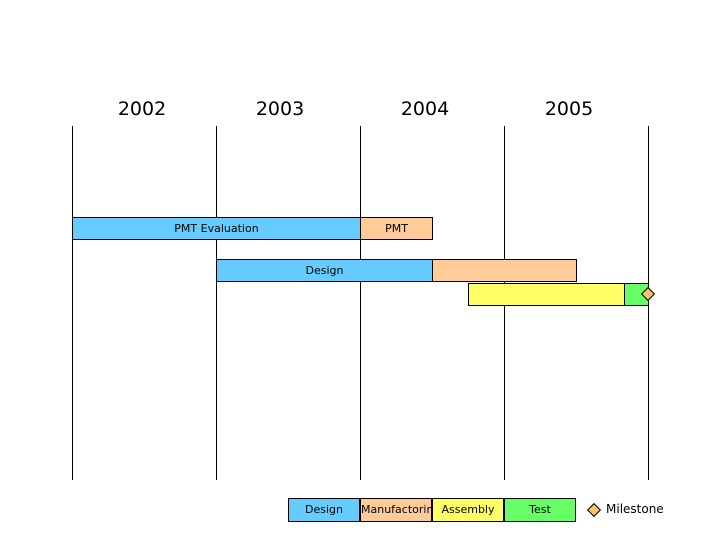  What do you see at coordinates (546, 294) in the screenshot?
I see `assembly-bar` at bounding box center [546, 294].